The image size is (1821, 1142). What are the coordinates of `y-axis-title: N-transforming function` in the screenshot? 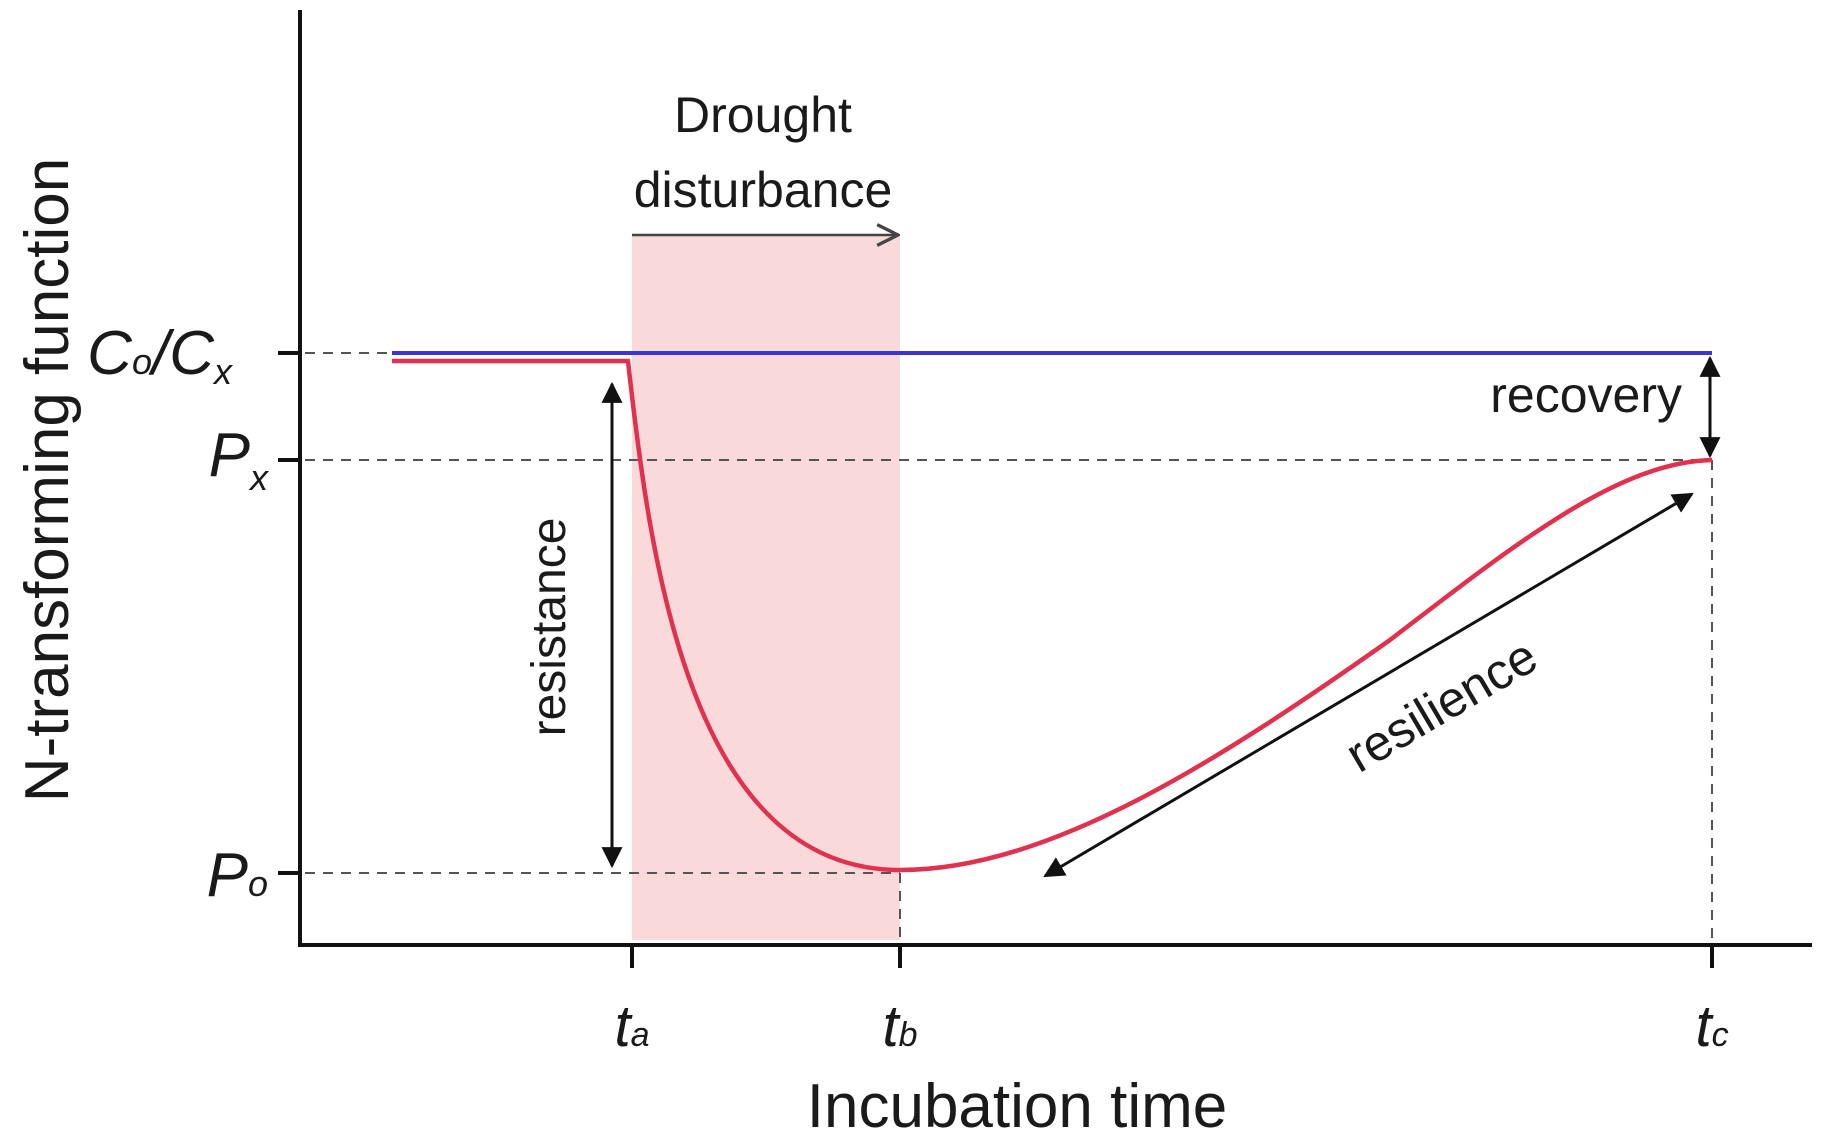 It's located at (47, 480).